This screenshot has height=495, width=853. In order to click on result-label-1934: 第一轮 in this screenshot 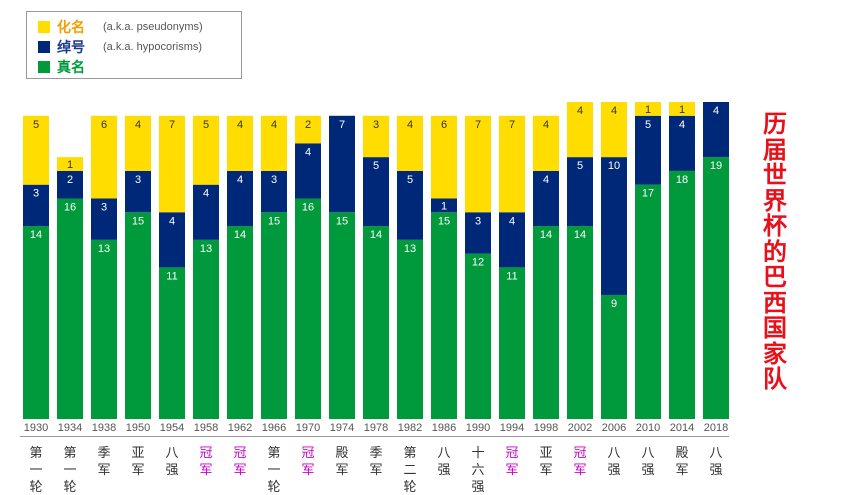, I will do `click(69, 470)`.